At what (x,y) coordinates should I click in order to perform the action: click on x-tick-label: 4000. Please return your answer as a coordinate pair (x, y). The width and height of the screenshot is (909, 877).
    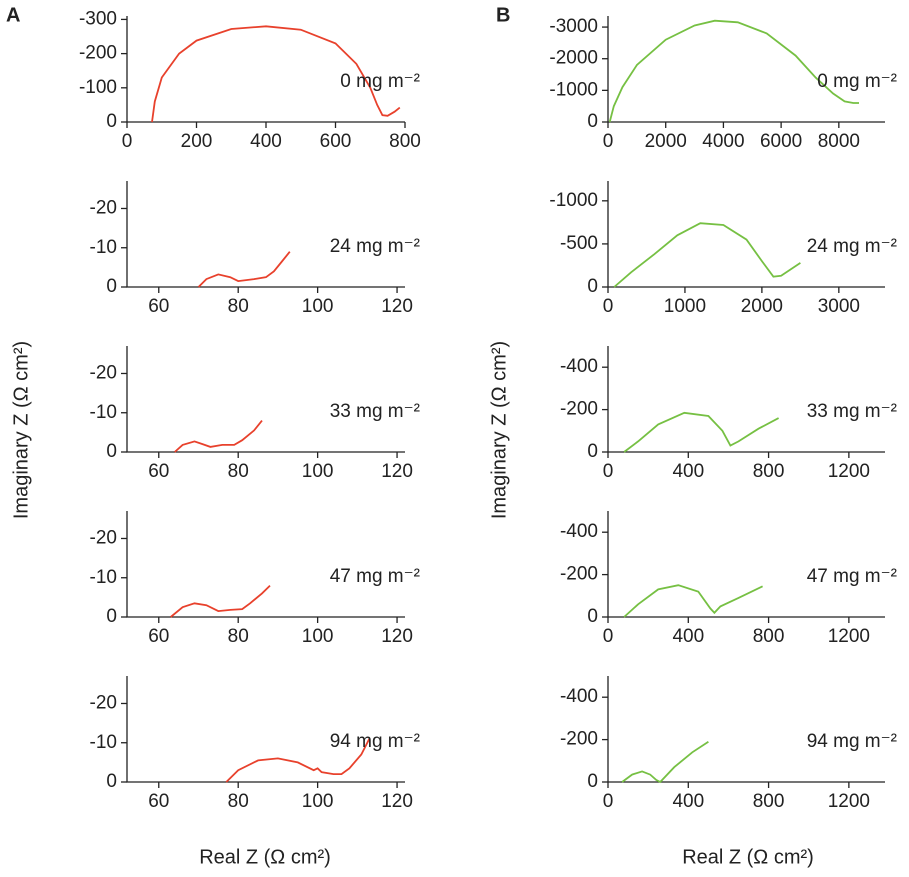
    Looking at the image, I should click on (723, 141).